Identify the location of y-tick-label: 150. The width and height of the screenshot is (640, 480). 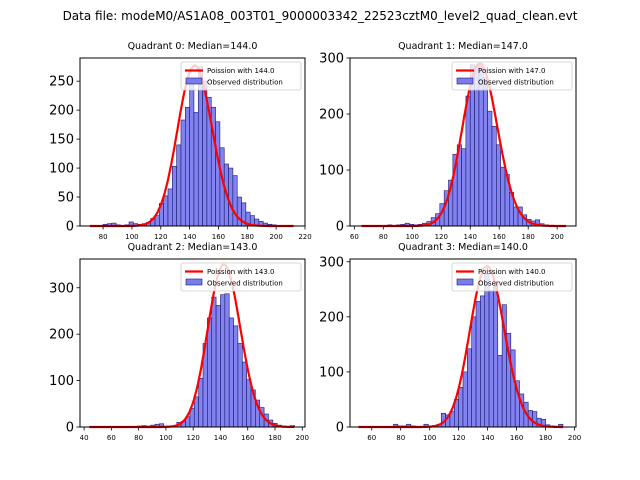
(61, 140).